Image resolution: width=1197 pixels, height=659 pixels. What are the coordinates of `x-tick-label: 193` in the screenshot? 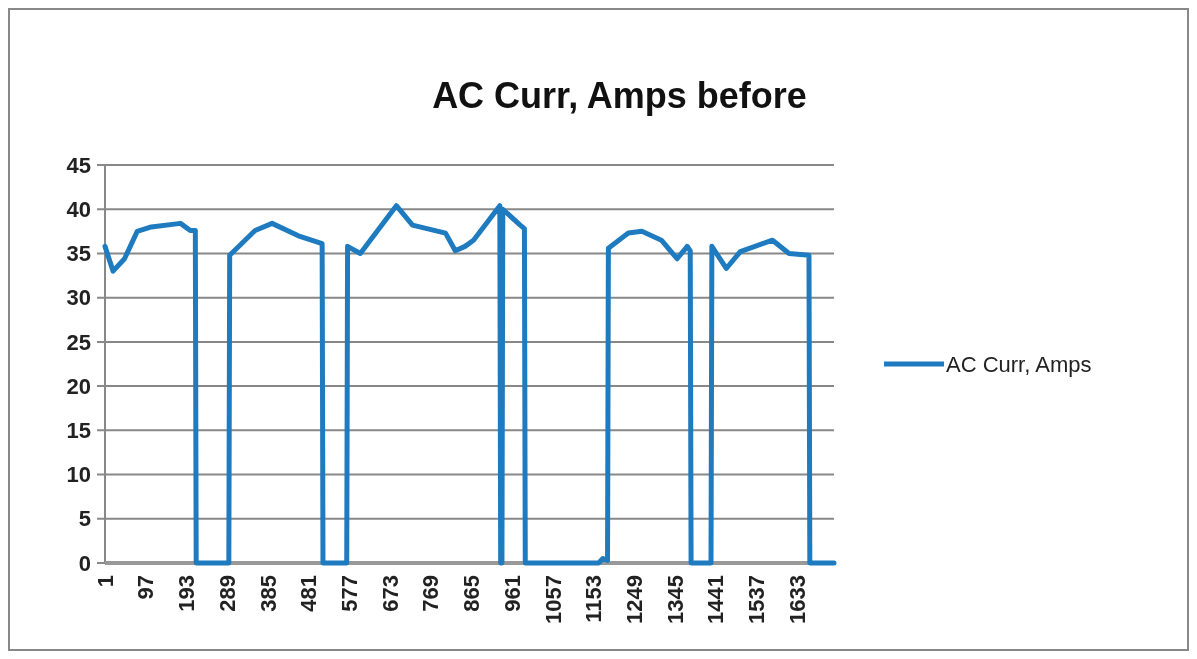 It's located at (187, 593).